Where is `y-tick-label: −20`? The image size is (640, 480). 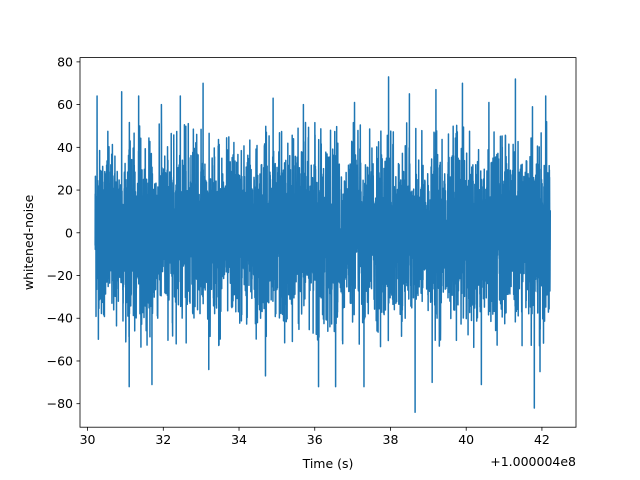
y-tick-label: −20 is located at coordinates (60, 275).